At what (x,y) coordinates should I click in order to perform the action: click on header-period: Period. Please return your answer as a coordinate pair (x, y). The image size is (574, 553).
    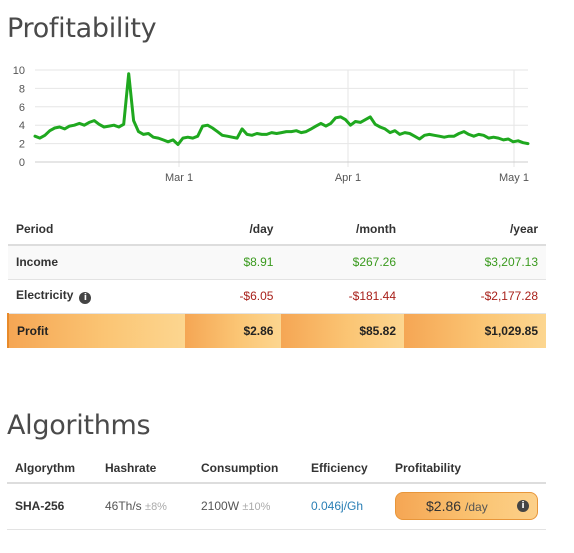
    Looking at the image, I should click on (96, 229).